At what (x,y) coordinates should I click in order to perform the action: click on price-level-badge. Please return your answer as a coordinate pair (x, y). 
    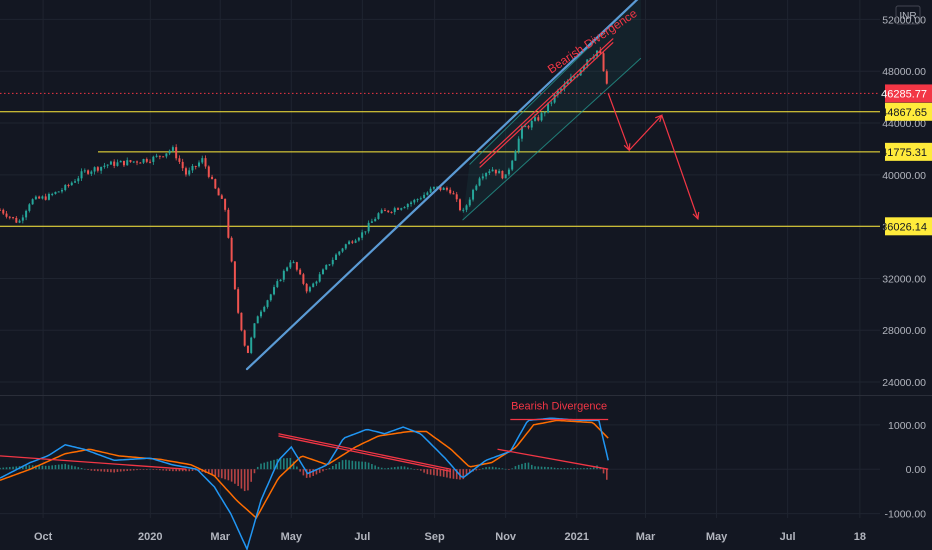
    Looking at the image, I should click on (908, 93).